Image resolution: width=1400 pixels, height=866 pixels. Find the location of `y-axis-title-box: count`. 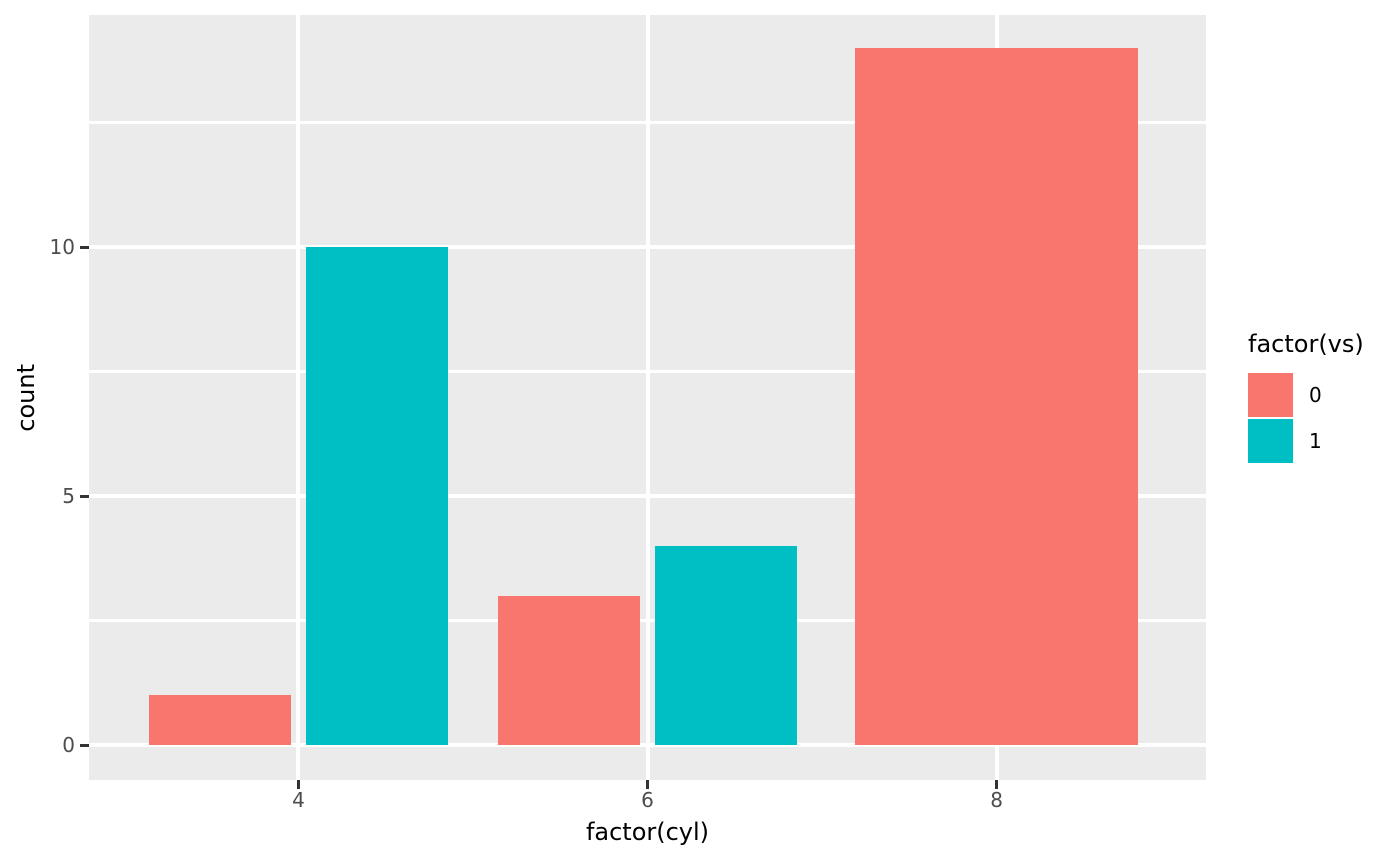

y-axis-title-box: count is located at coordinates (26, 397).